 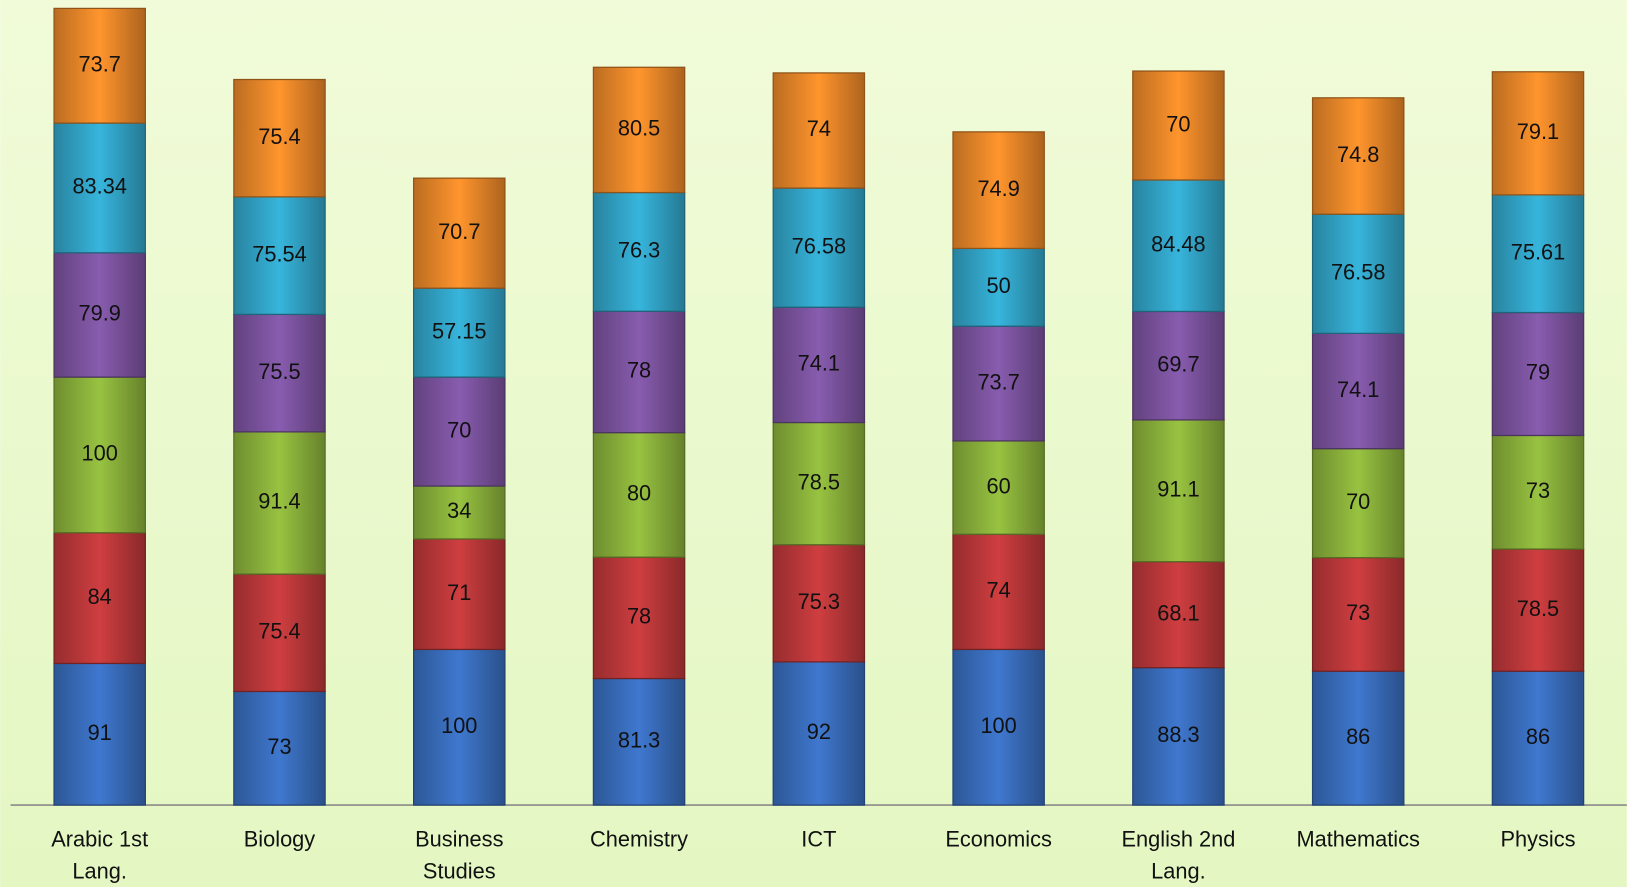 I want to click on x-tick-label: Business Studies, so click(x=459, y=855).